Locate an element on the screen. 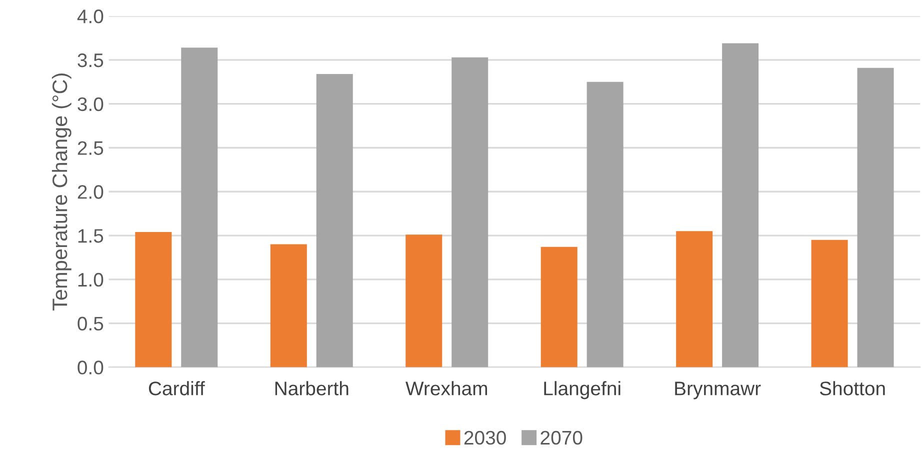  legend-label: 2070 is located at coordinates (561, 437).